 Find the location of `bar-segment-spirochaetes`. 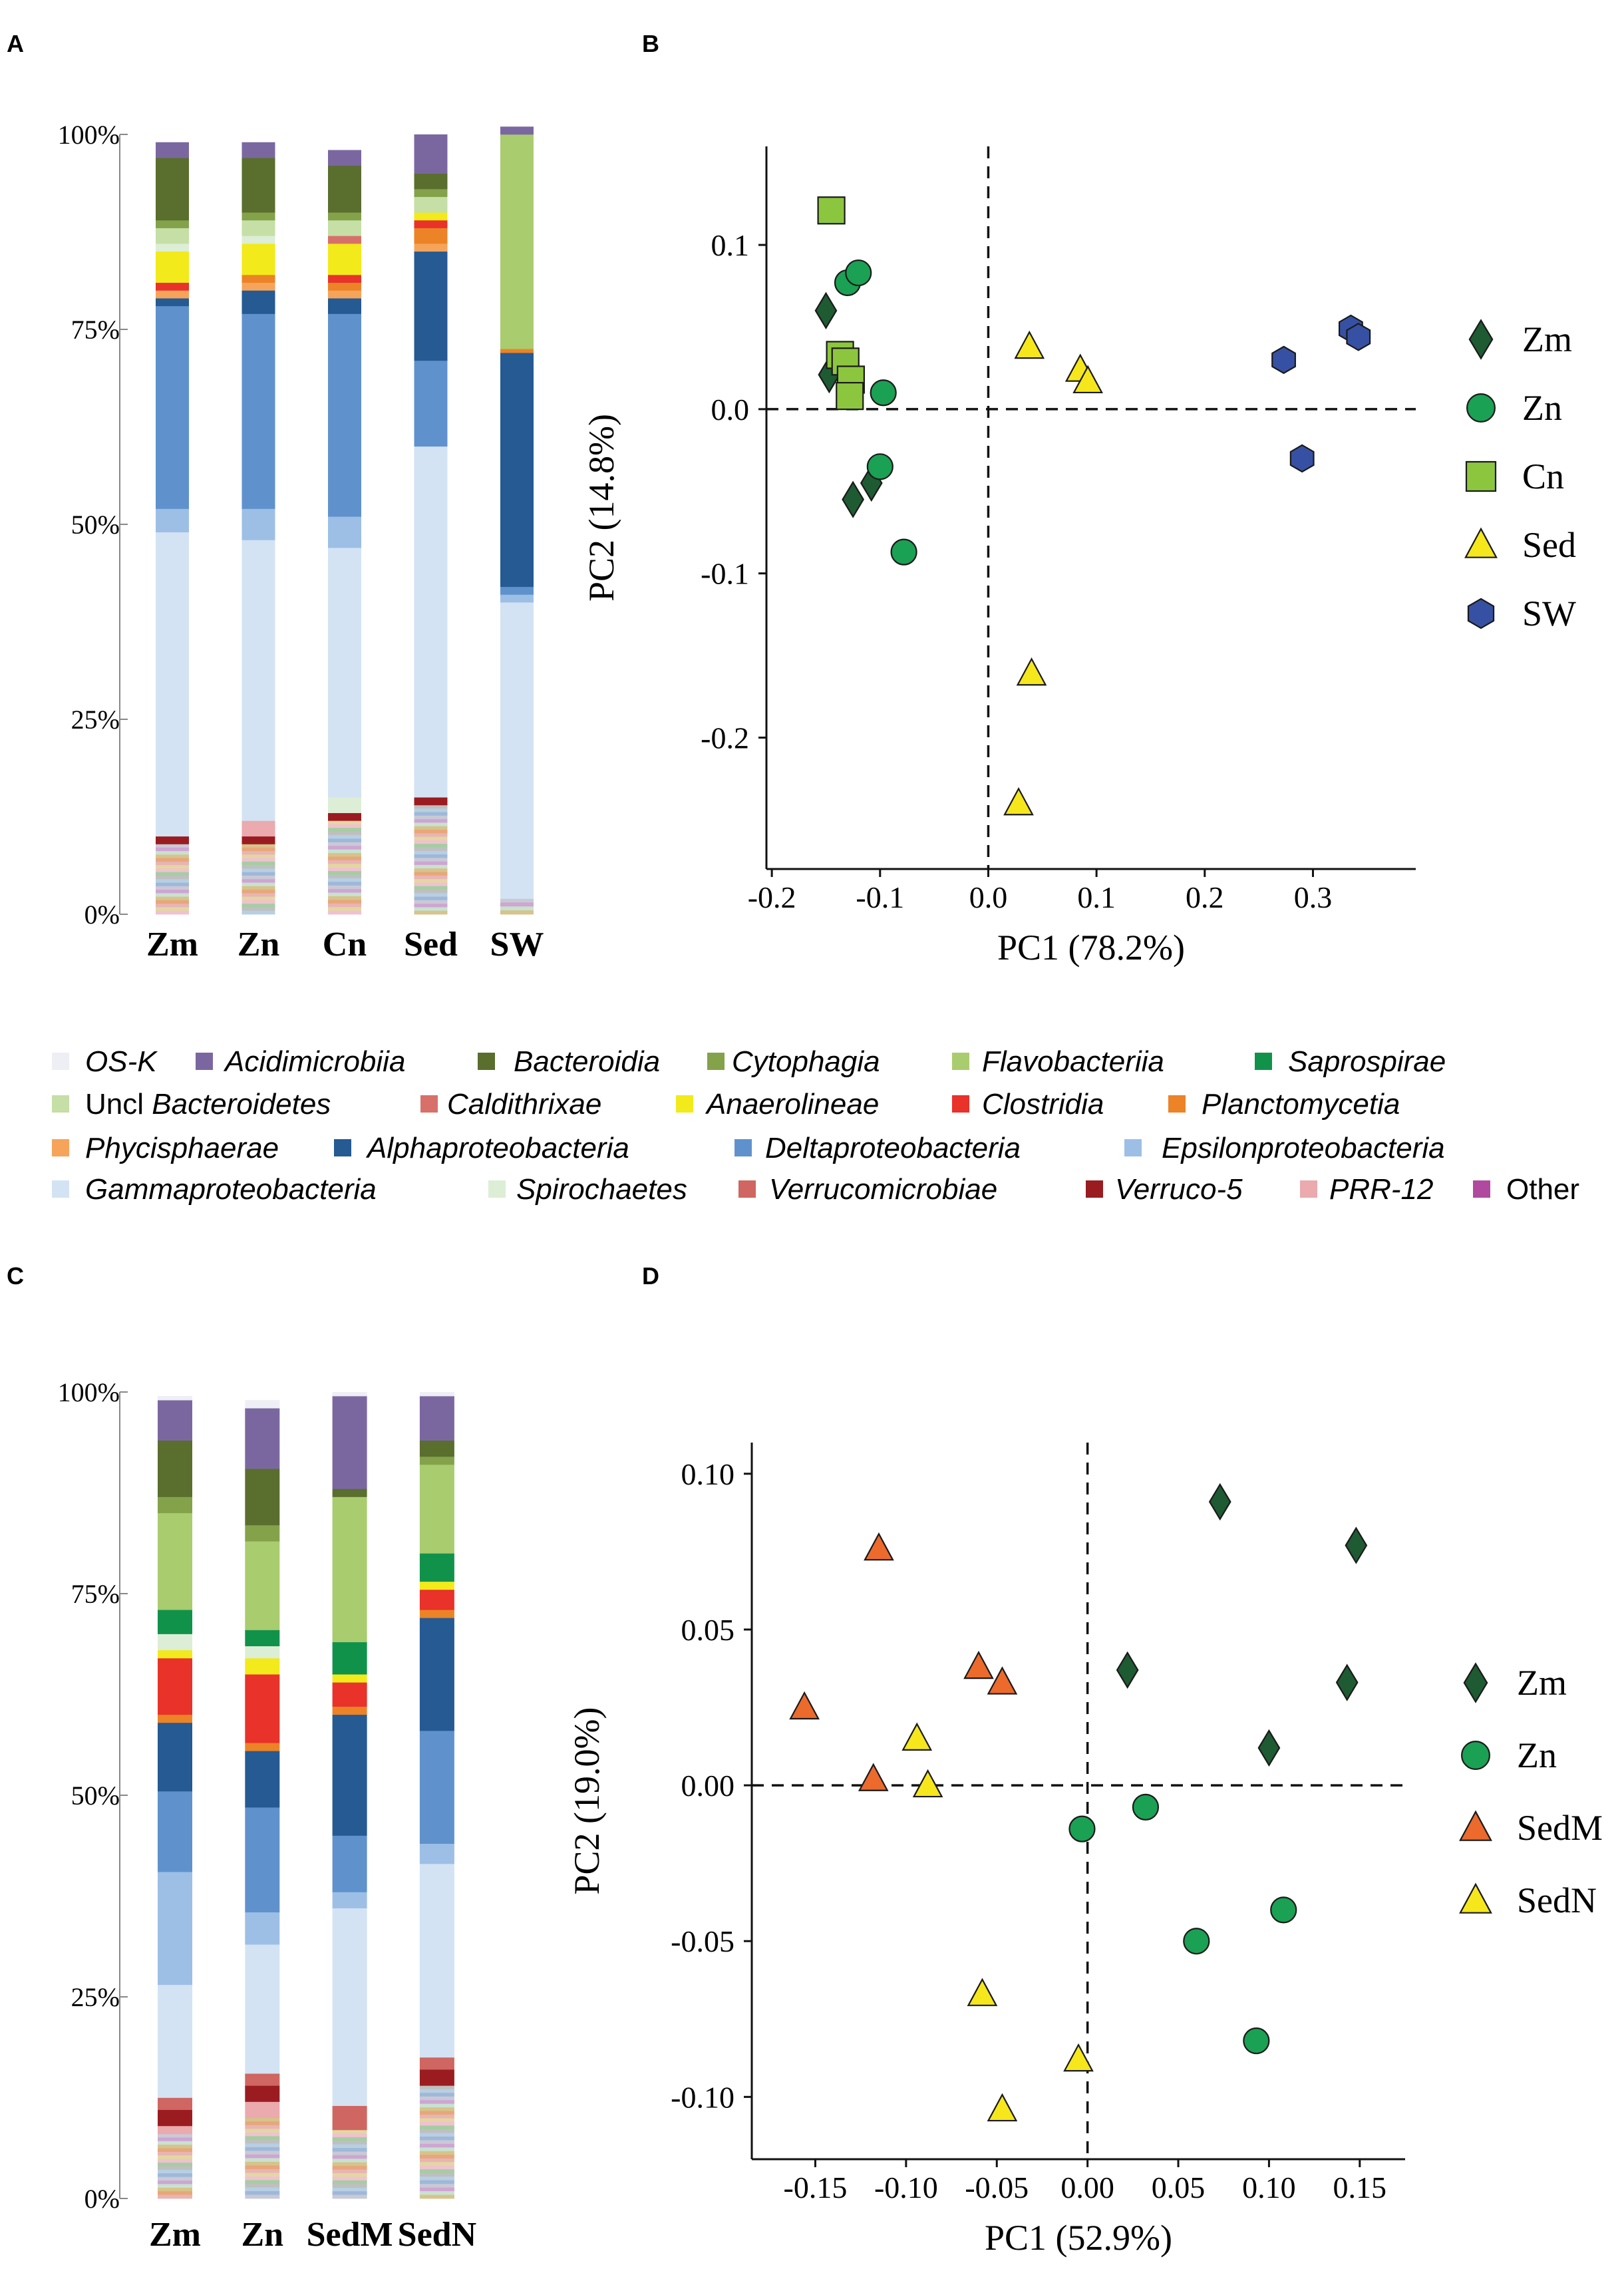

bar-segment-spirochaetes is located at coordinates (344, 805).